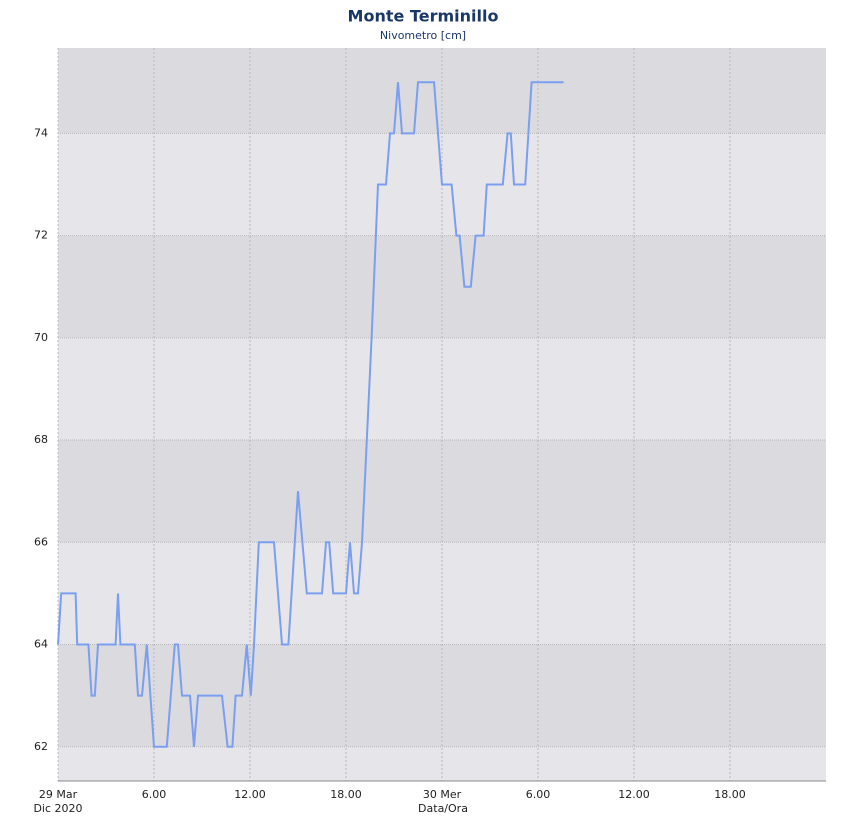 This screenshot has width=845, height=816. What do you see at coordinates (41, 132) in the screenshot?
I see `y-tick-label: 74` at bounding box center [41, 132].